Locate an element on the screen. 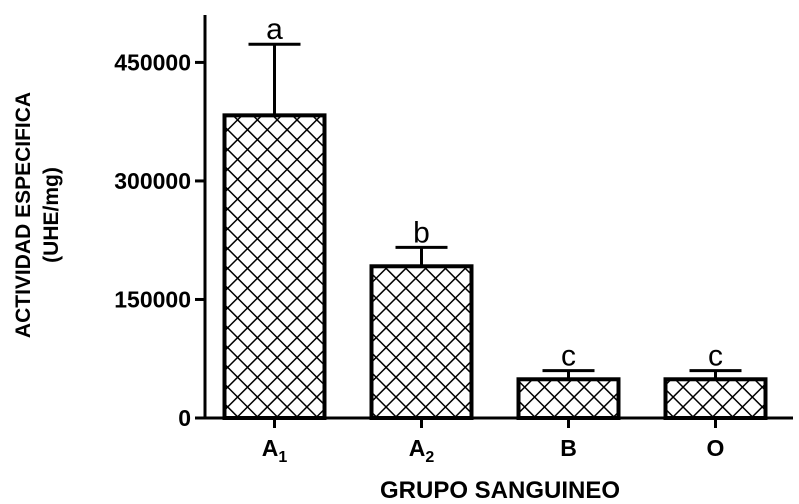 The height and width of the screenshot is (504, 799). y-tick-label: 450000 is located at coordinates (152, 62).